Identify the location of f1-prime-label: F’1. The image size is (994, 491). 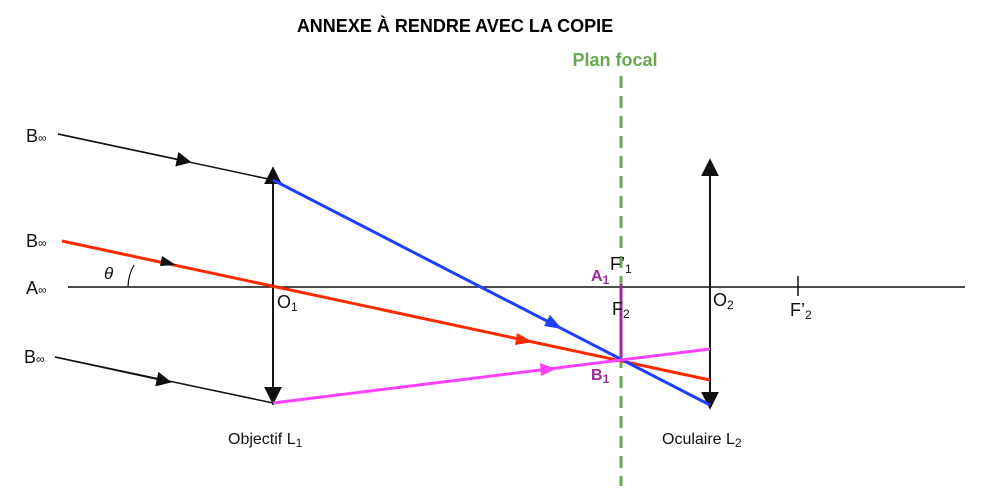
(621, 265).